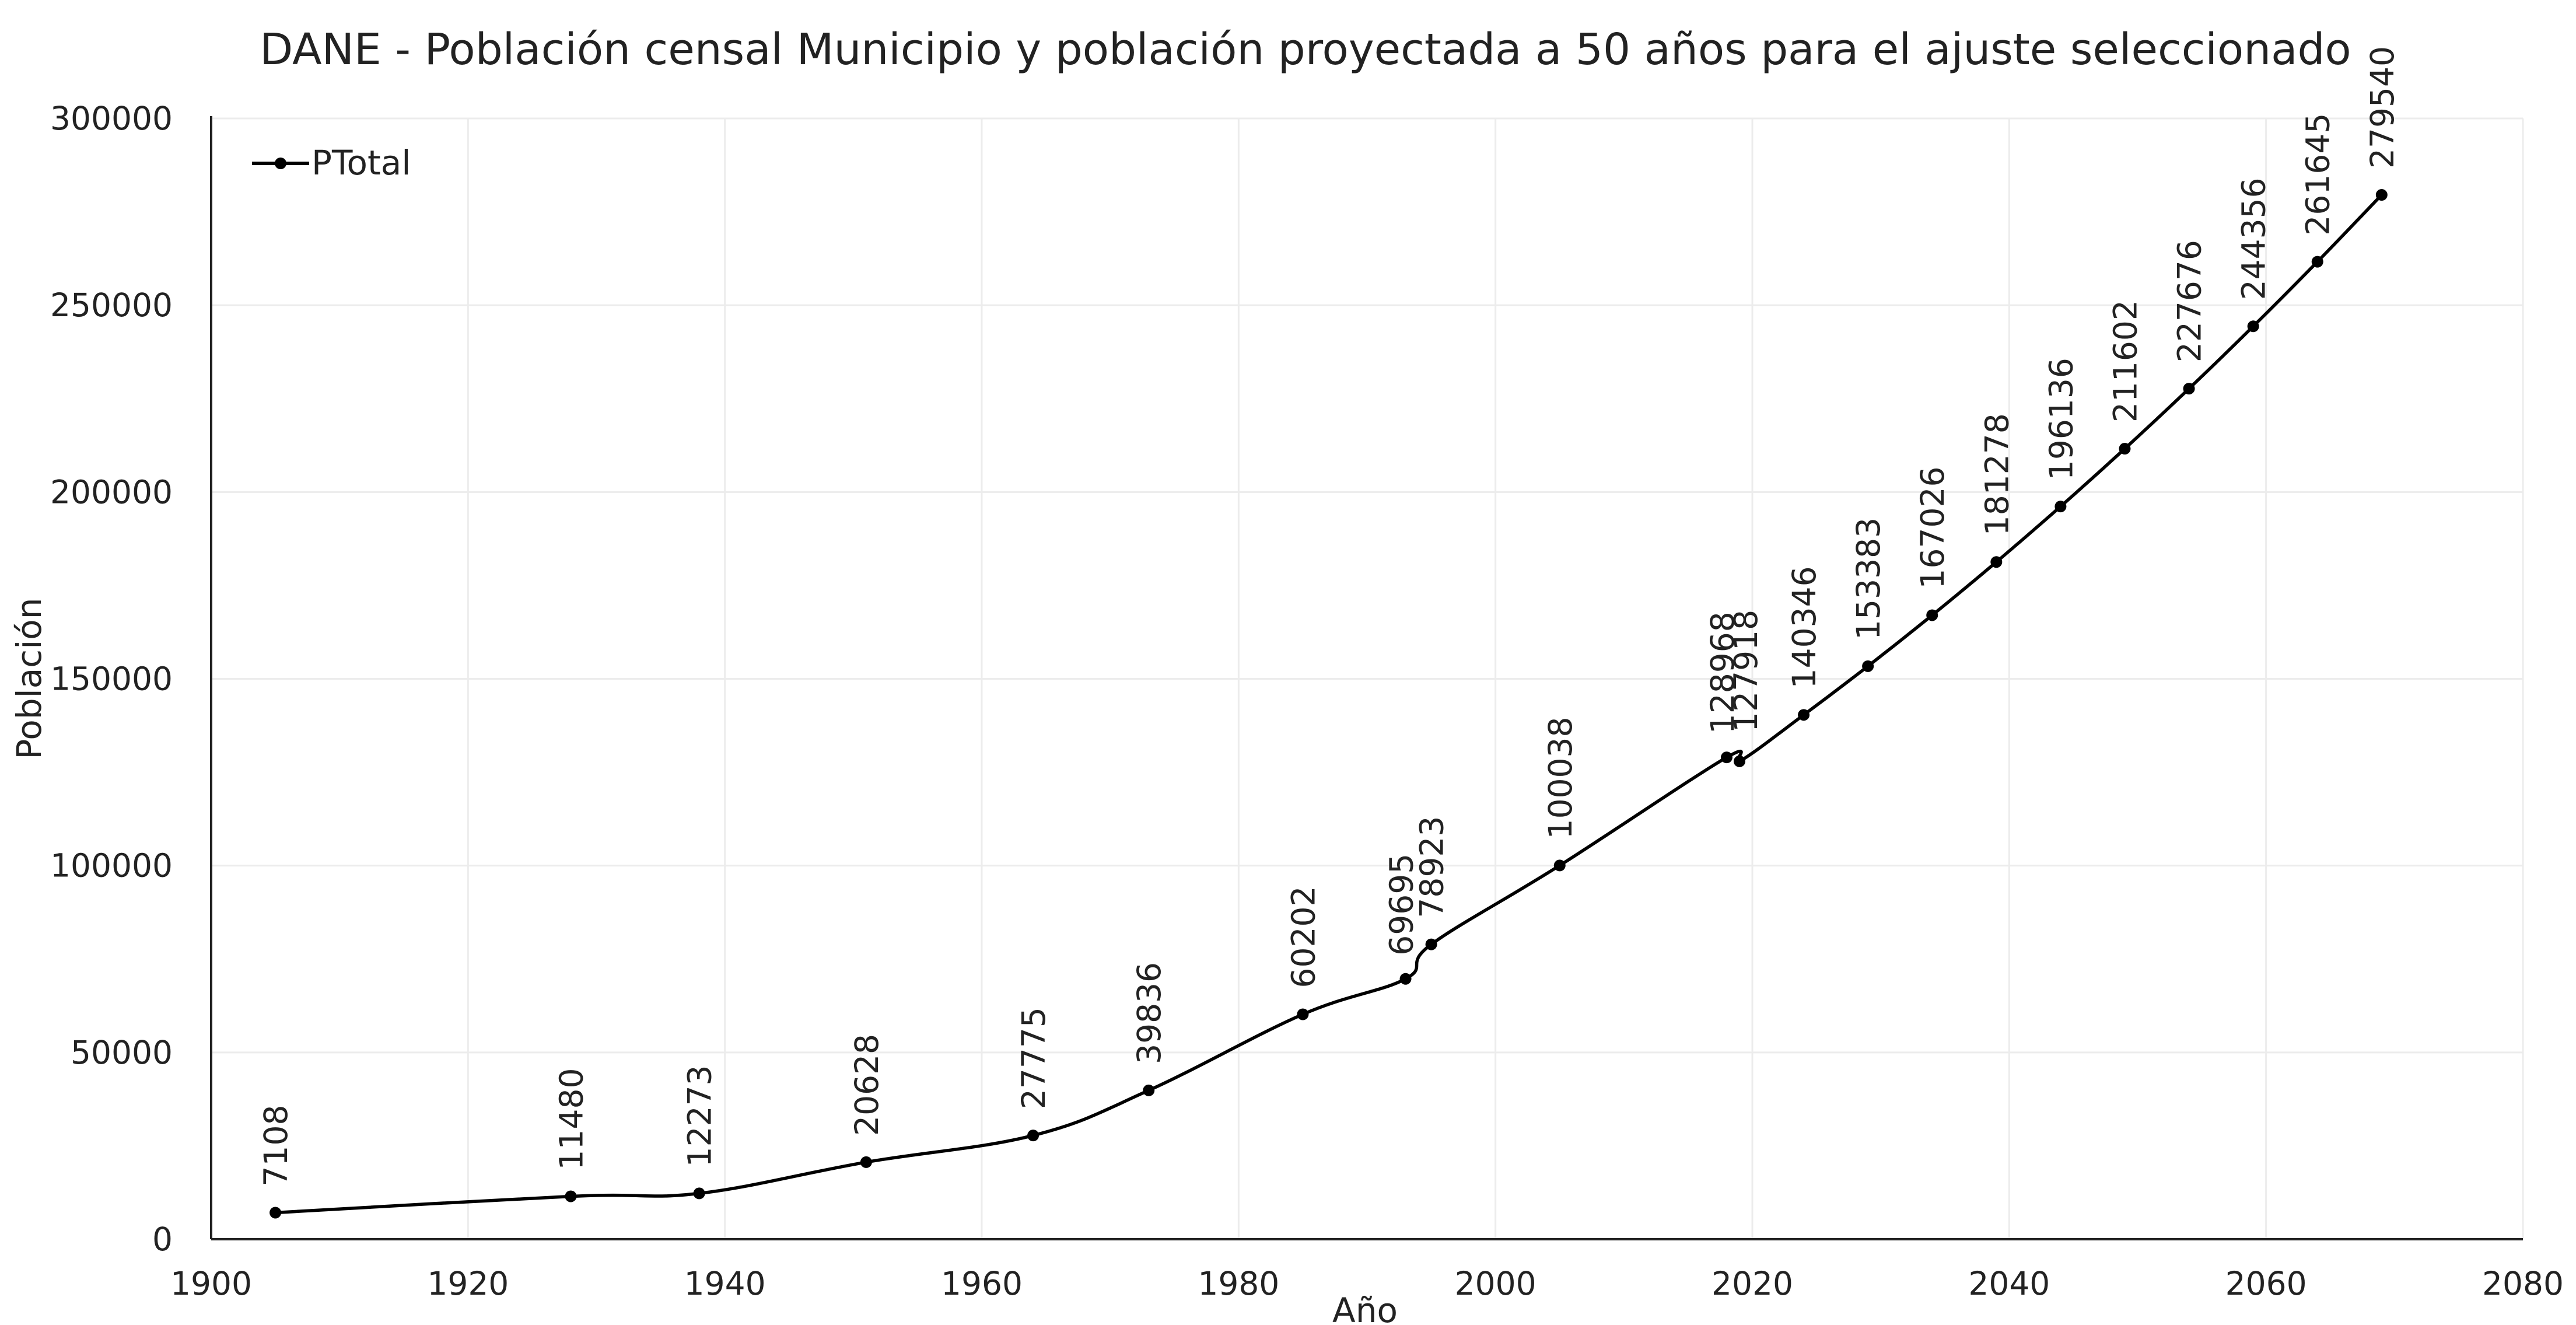 Image resolution: width=2576 pixels, height=1325 pixels. What do you see at coordinates (1752, 1284) in the screenshot?
I see `x-tick-label: 2020` at bounding box center [1752, 1284].